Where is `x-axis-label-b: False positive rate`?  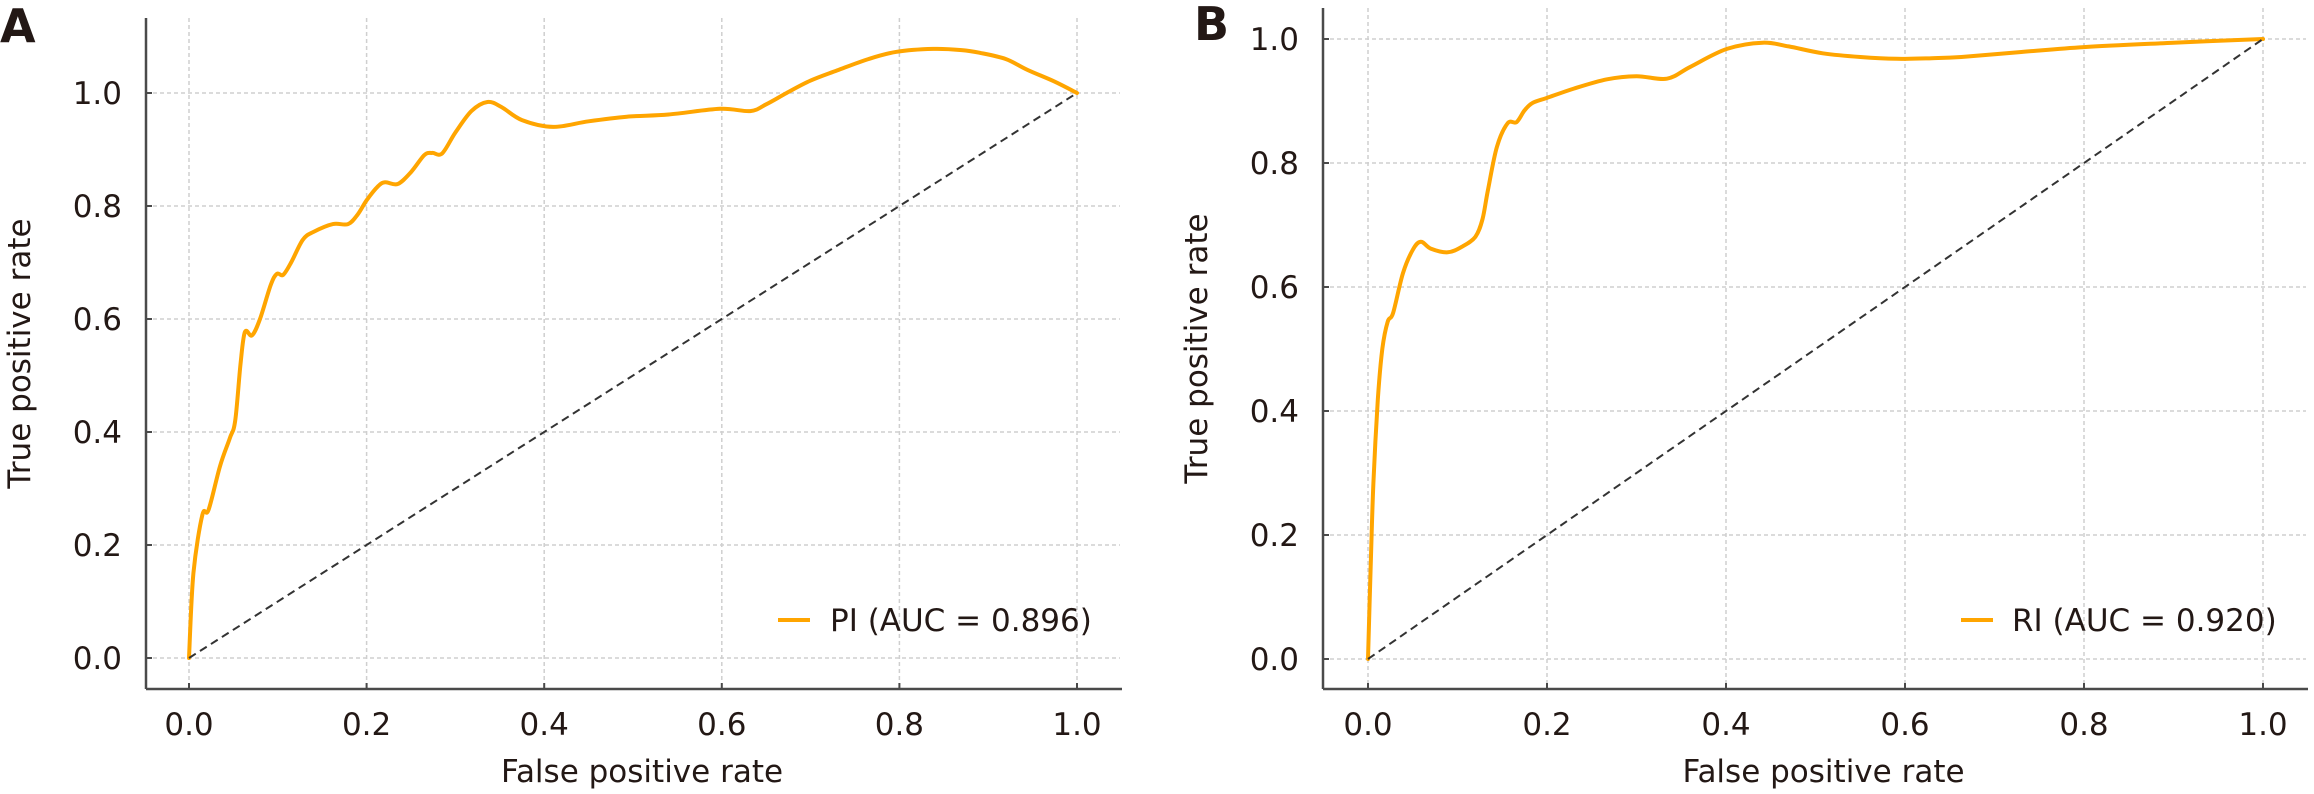
x-axis-label-b: False positive rate is located at coordinates (1823, 772).